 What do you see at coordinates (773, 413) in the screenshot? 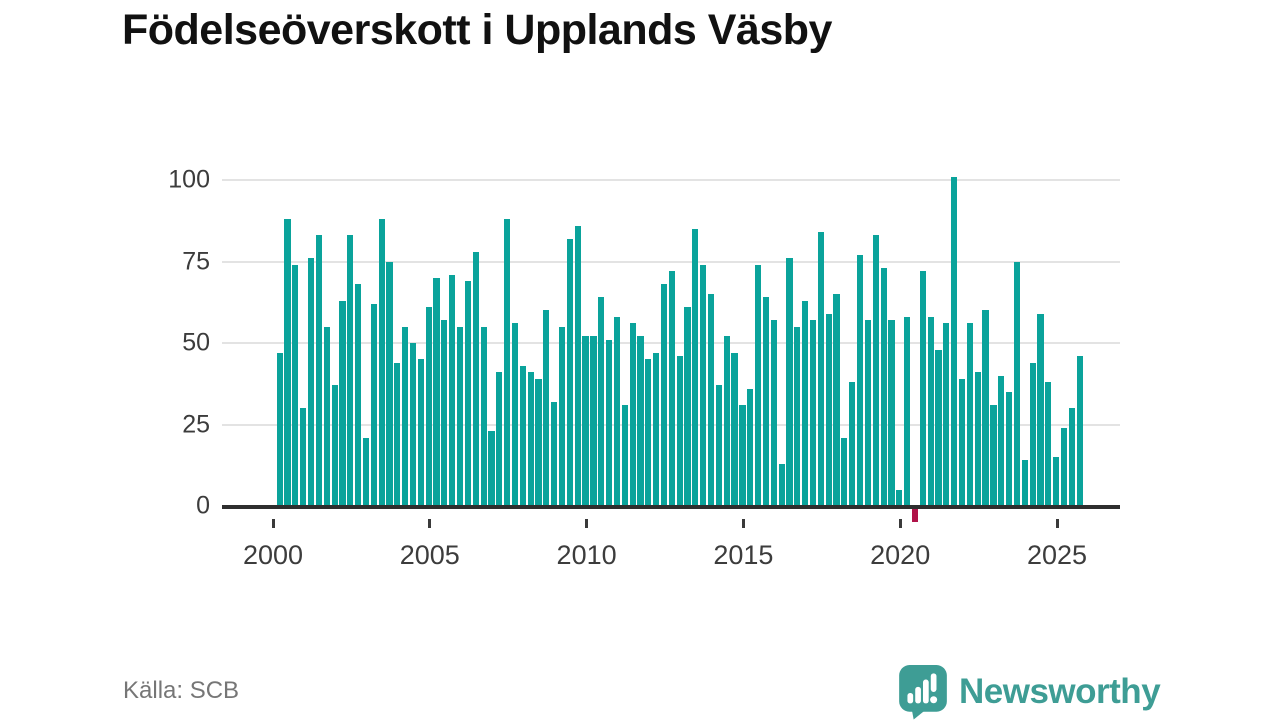
I see `bar-2015-q4` at bounding box center [773, 413].